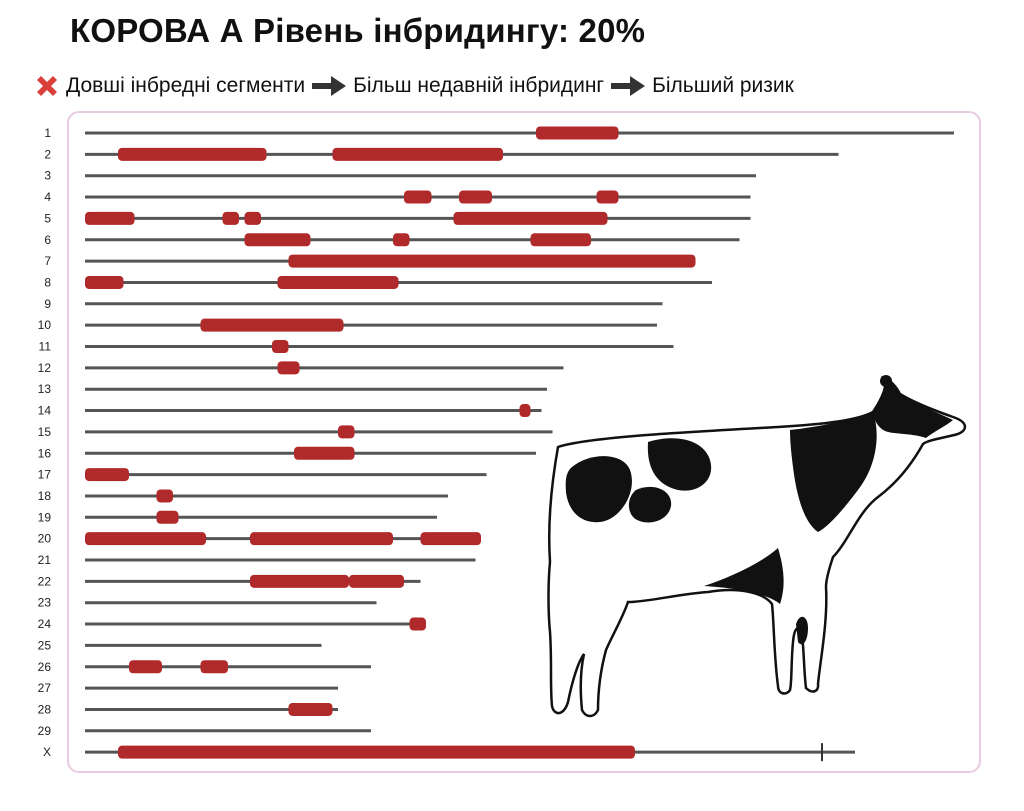  What do you see at coordinates (45, 581) in the screenshot?
I see `chromosome-label: 22` at bounding box center [45, 581].